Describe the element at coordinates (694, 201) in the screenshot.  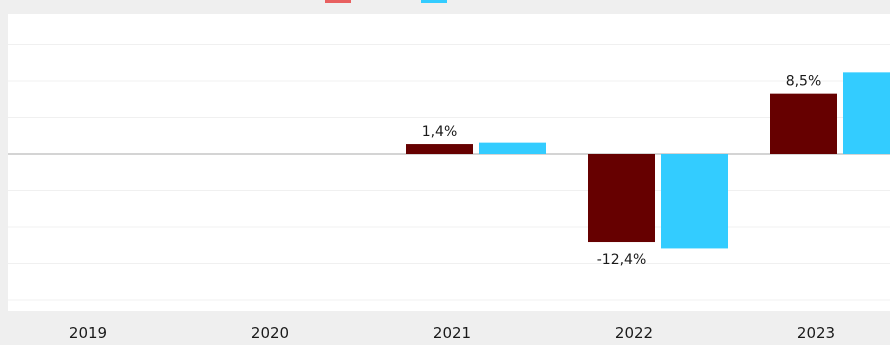
I see `bar-series-2-2022` at that location.